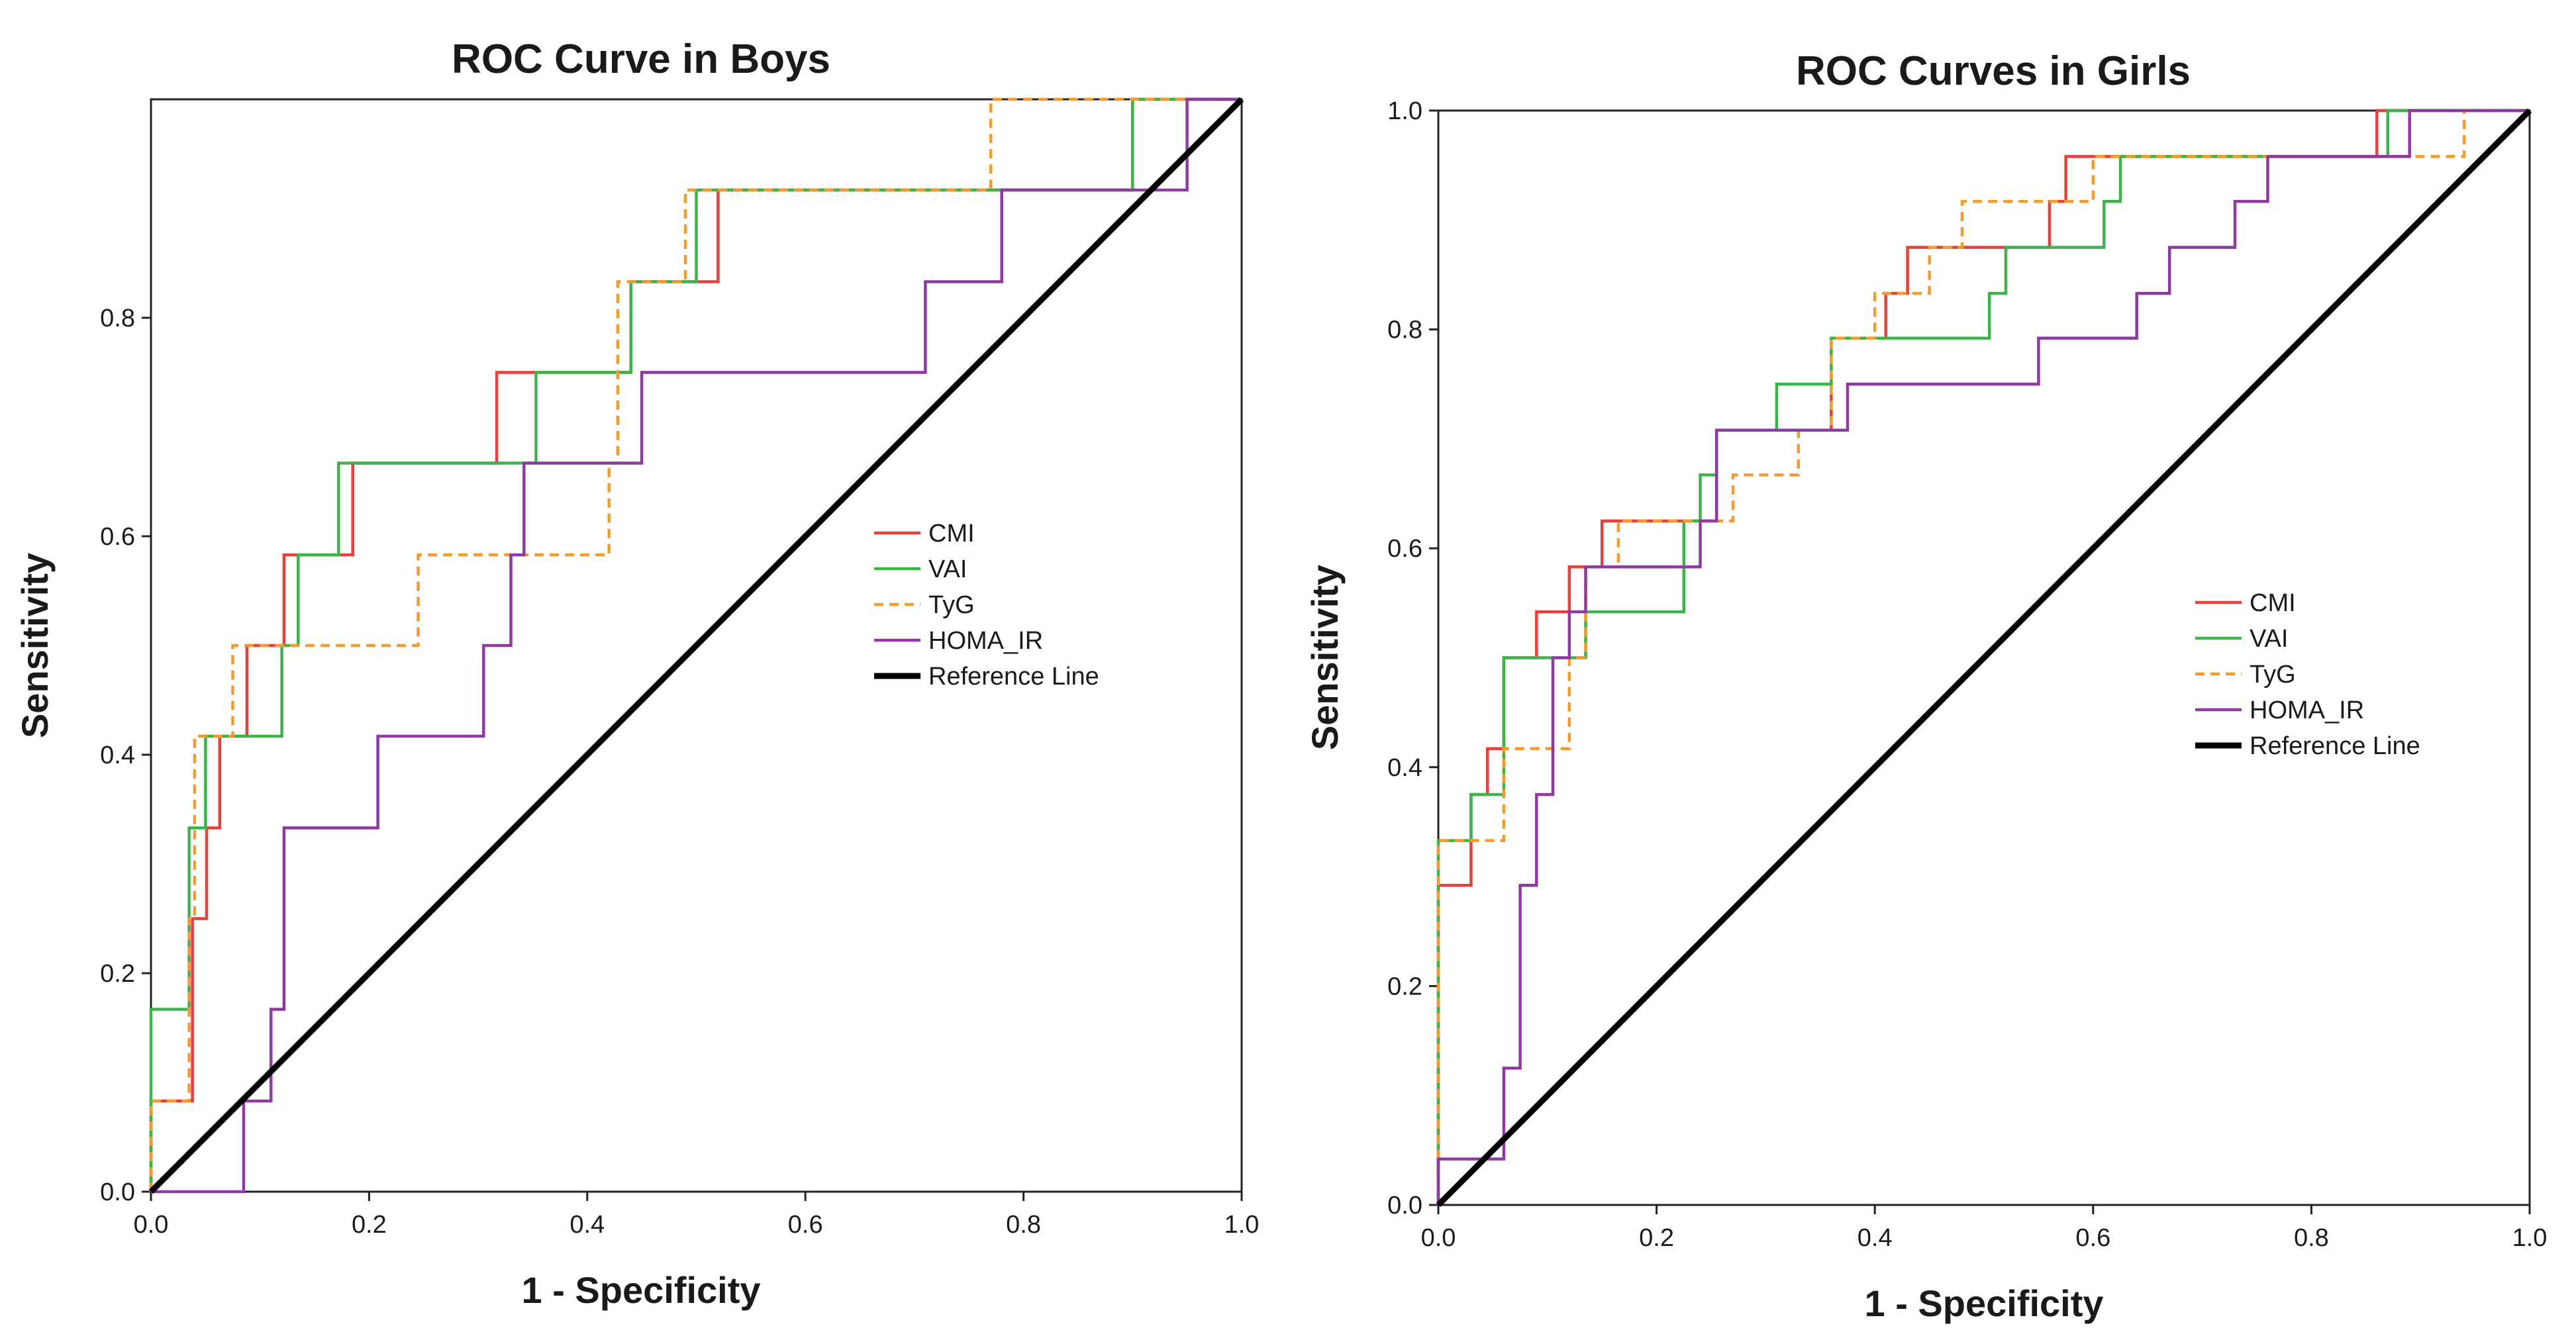  I want to click on y-tick-label: 1.0, so click(1404, 111).